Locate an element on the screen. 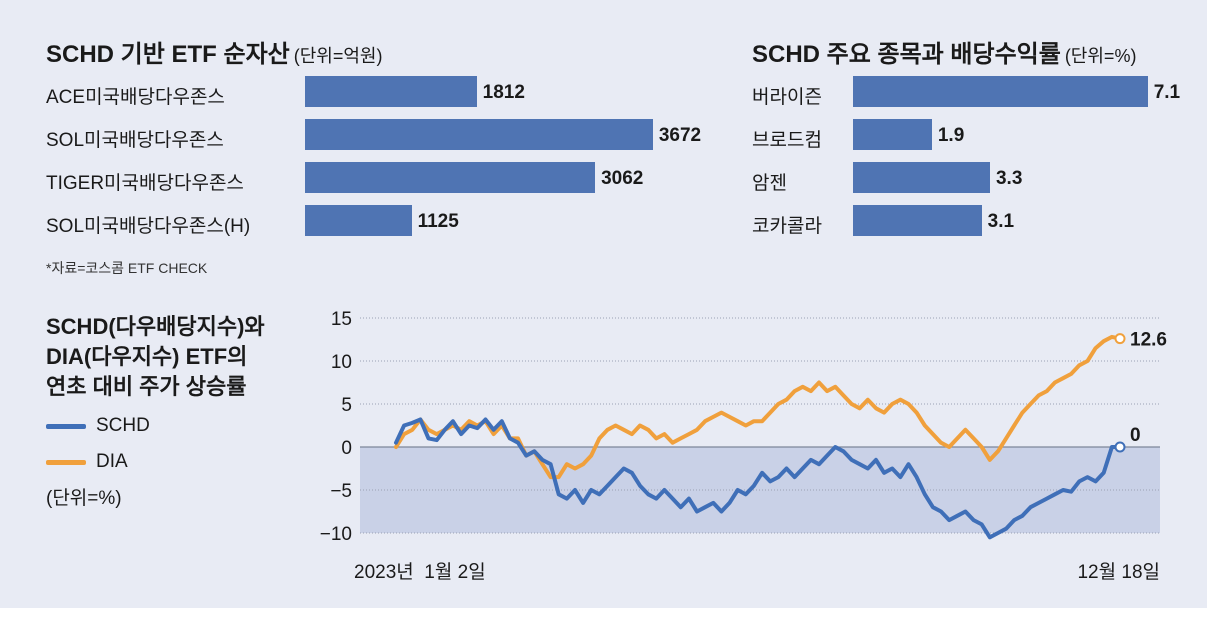  end-label-dia: 12.6 is located at coordinates (1148, 340).